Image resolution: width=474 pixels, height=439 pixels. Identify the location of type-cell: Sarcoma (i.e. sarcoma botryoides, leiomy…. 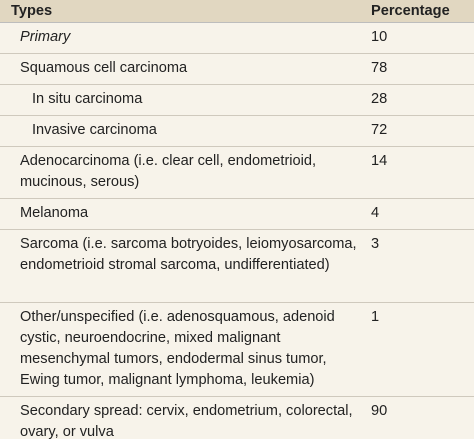
(188, 254).